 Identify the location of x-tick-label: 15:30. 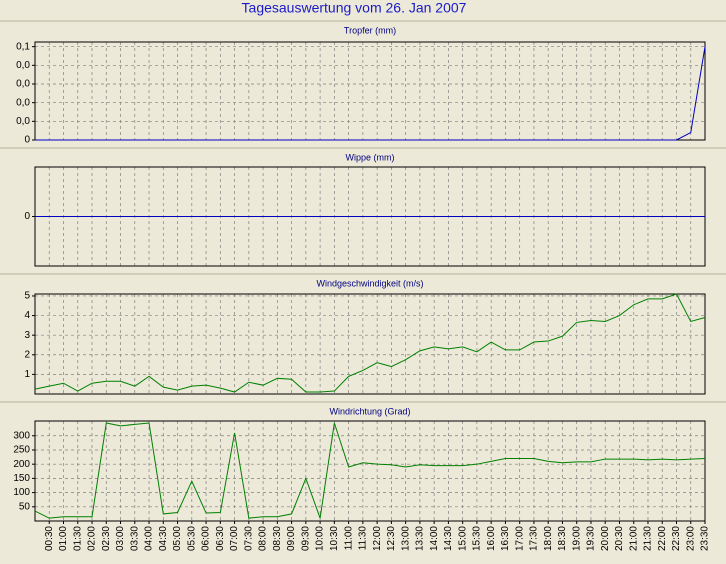
(477, 538).